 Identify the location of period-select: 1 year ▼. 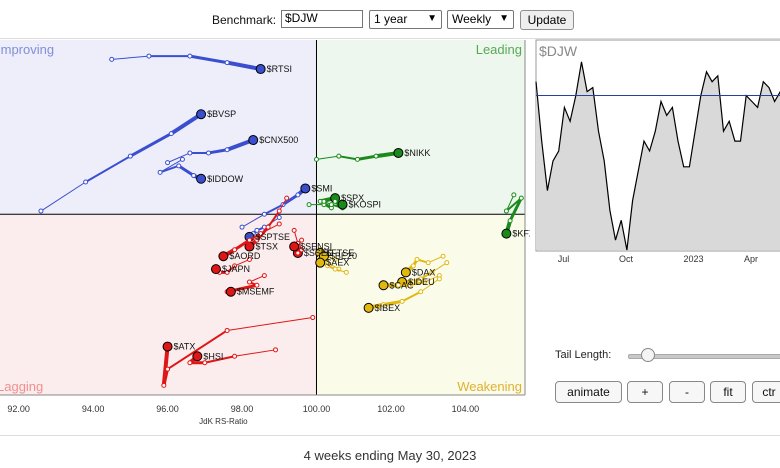
(405, 19).